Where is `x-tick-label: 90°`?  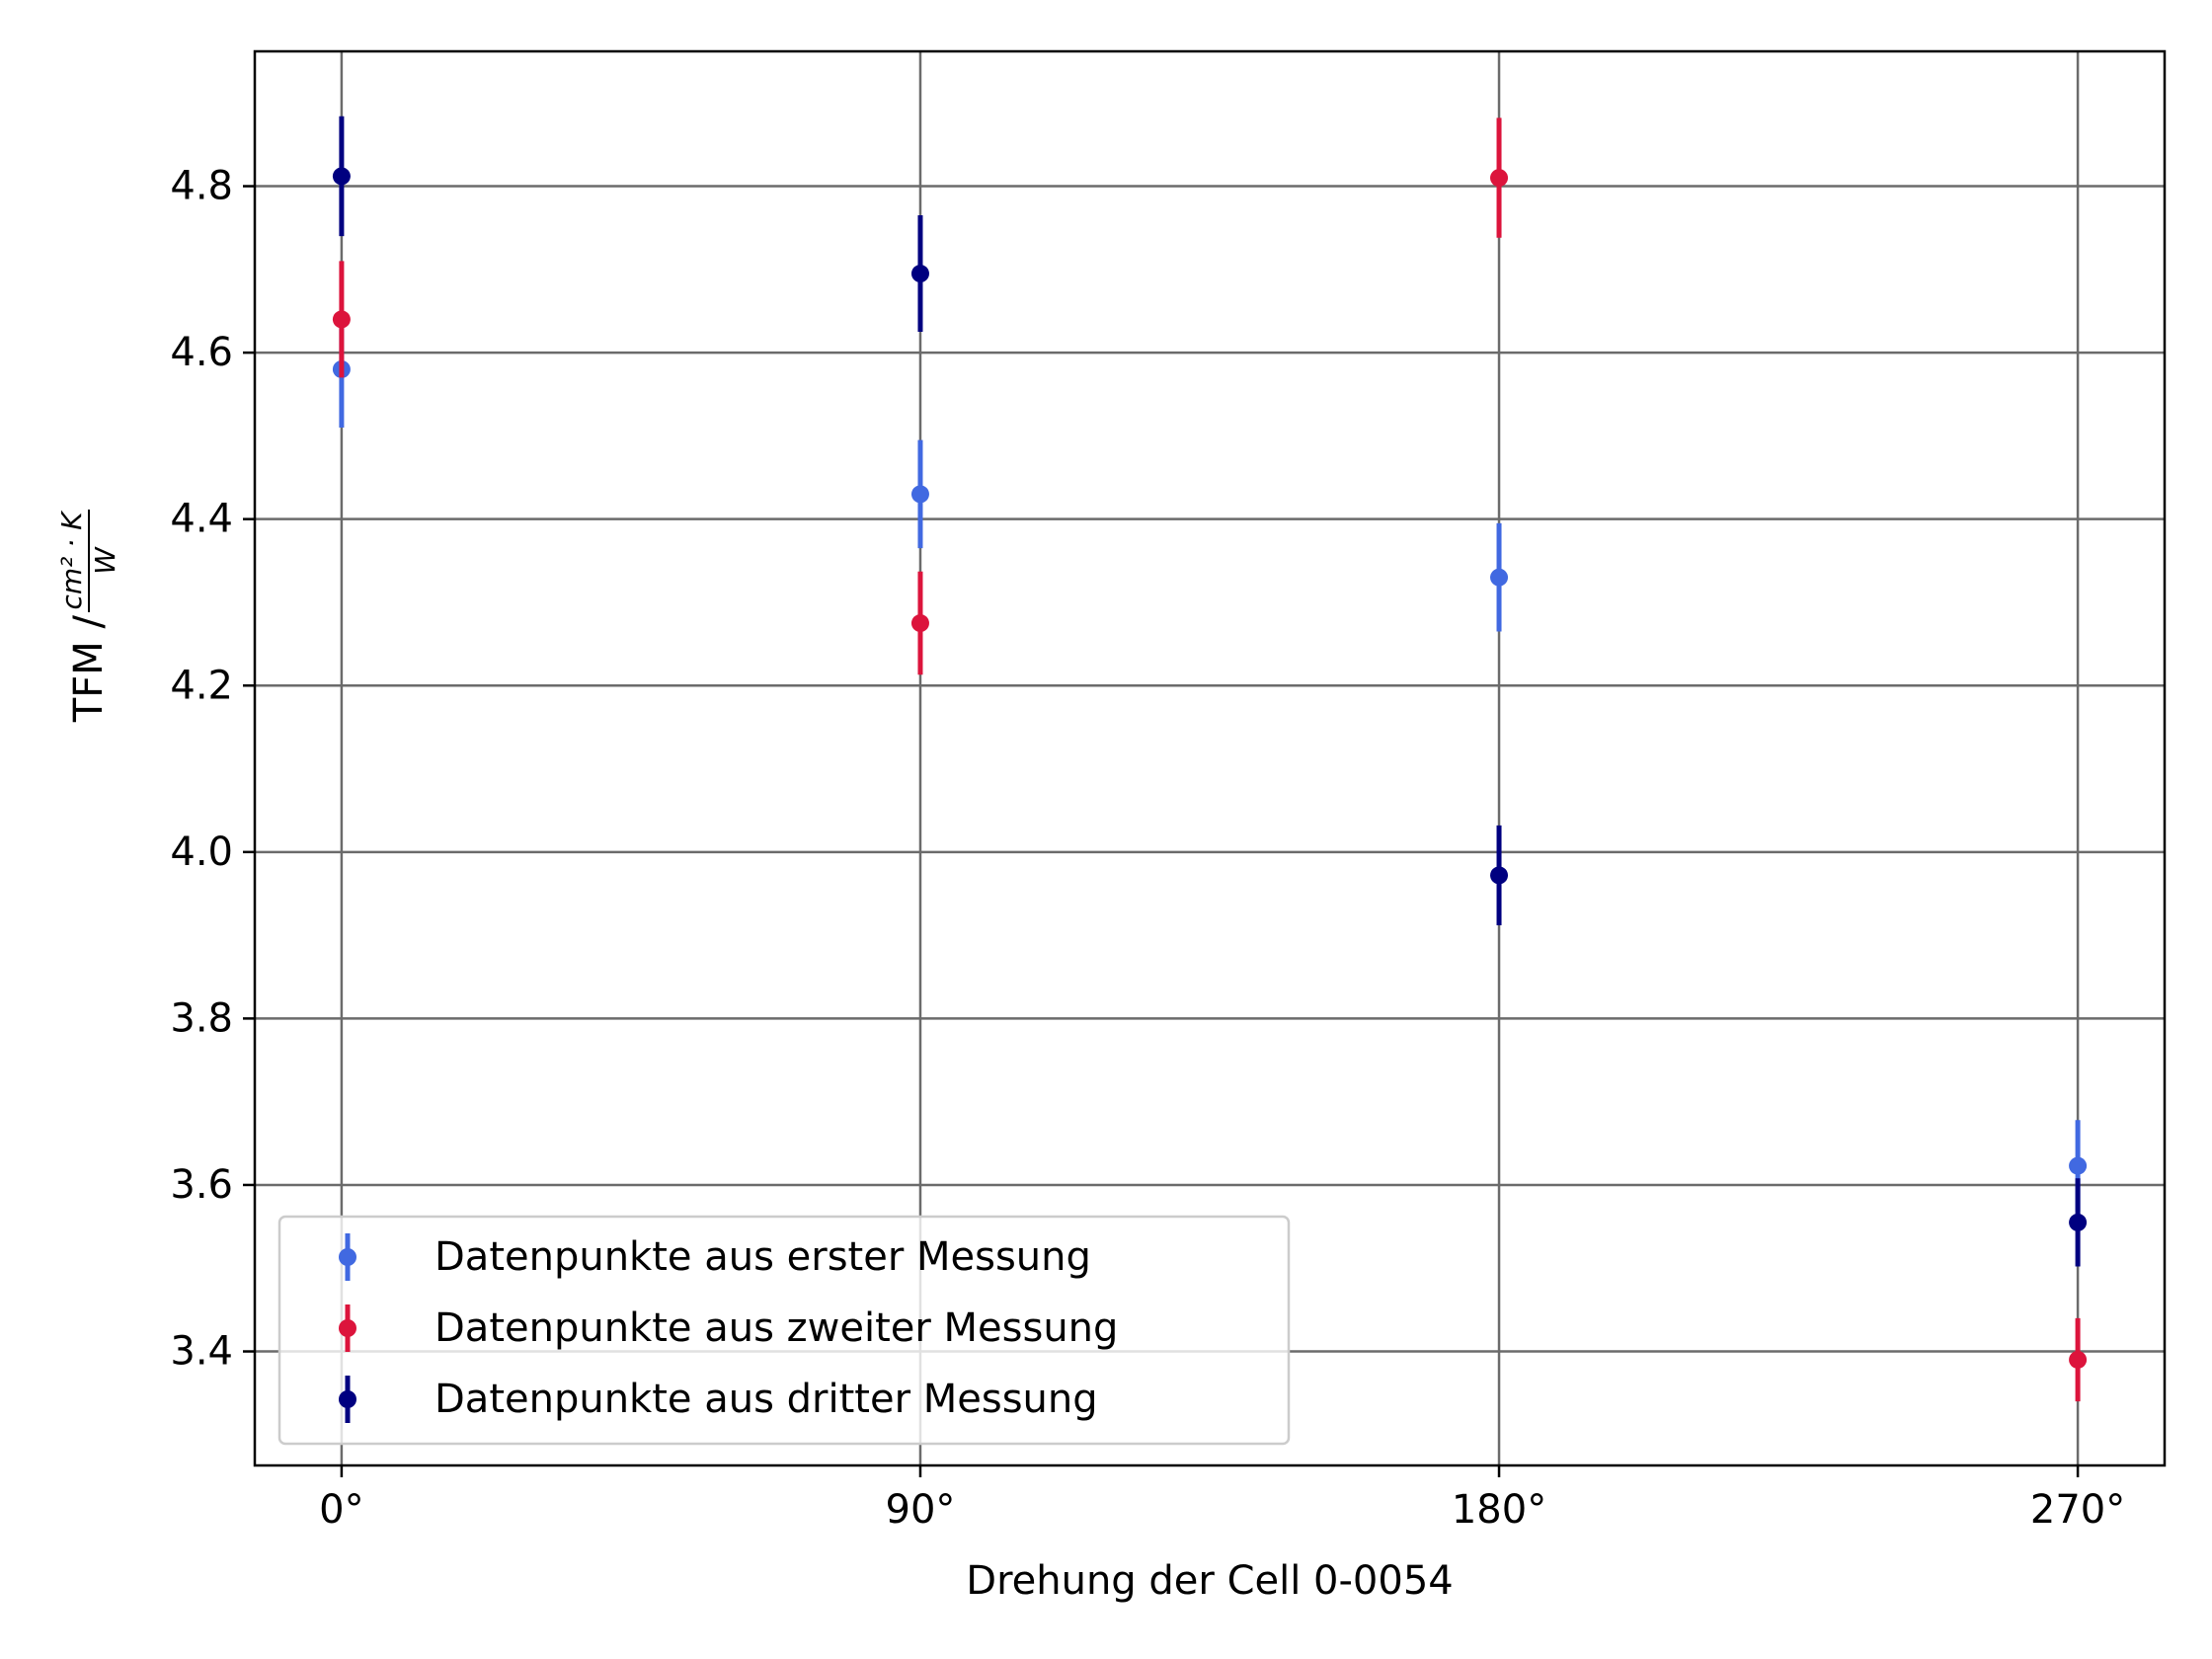
x-tick-label: 90° is located at coordinates (921, 1510).